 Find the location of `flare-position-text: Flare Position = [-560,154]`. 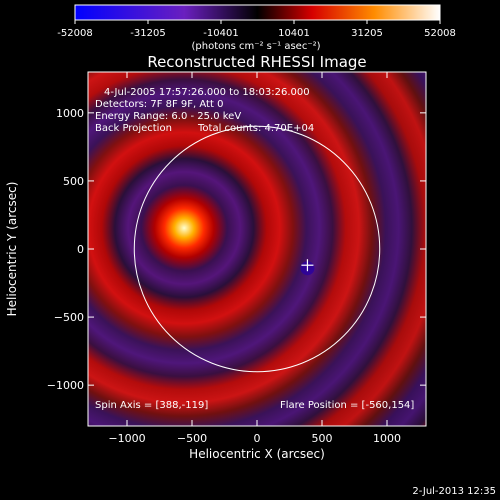

flare-position-text: Flare Position = [-560,154] is located at coordinates (347, 405).